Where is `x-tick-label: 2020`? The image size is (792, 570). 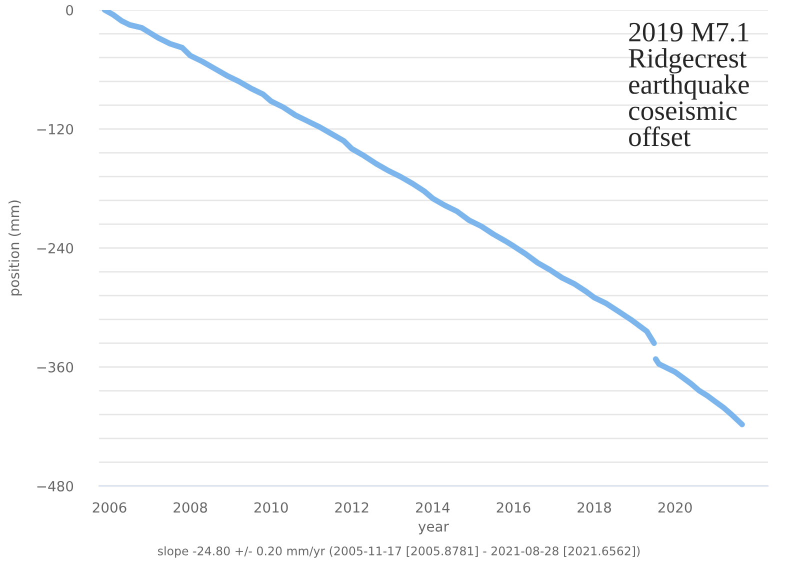
x-tick-label: 2020 is located at coordinates (675, 507).